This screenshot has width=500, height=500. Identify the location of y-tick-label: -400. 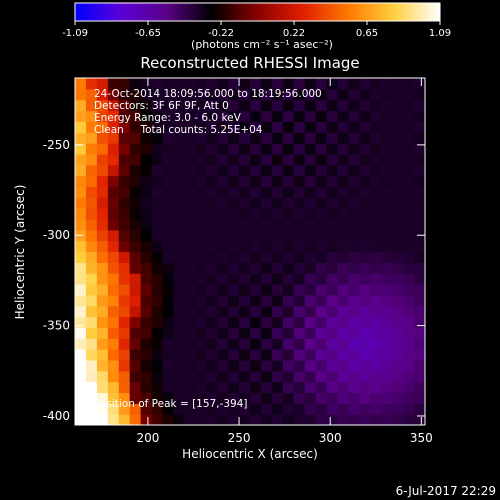
(56, 416).